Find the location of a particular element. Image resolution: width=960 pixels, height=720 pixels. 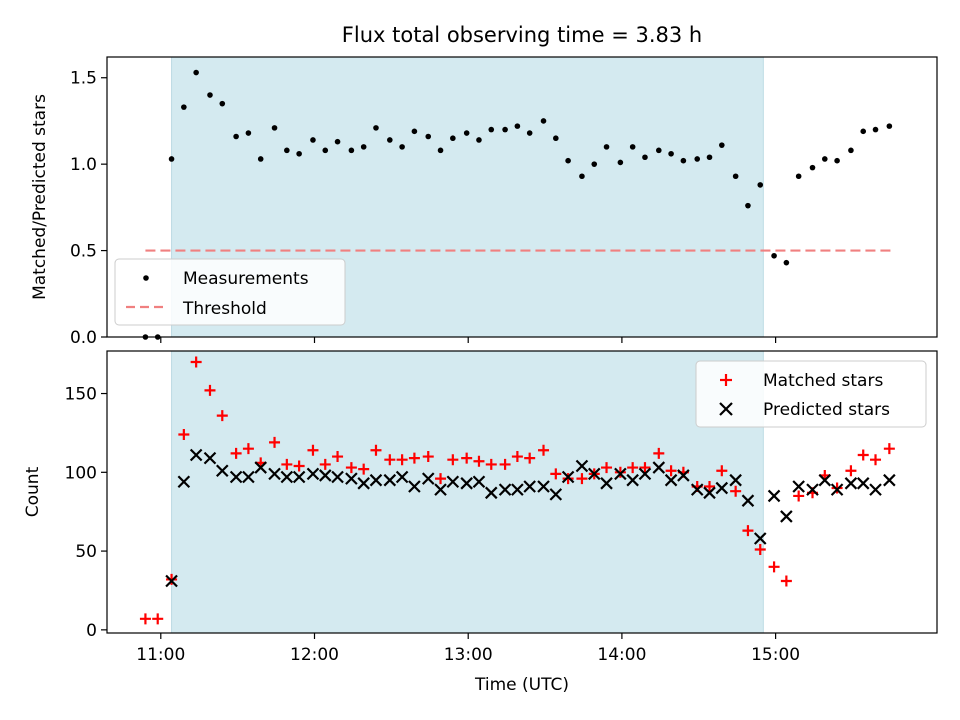

legend-measurements-marker is located at coordinates (146, 278).